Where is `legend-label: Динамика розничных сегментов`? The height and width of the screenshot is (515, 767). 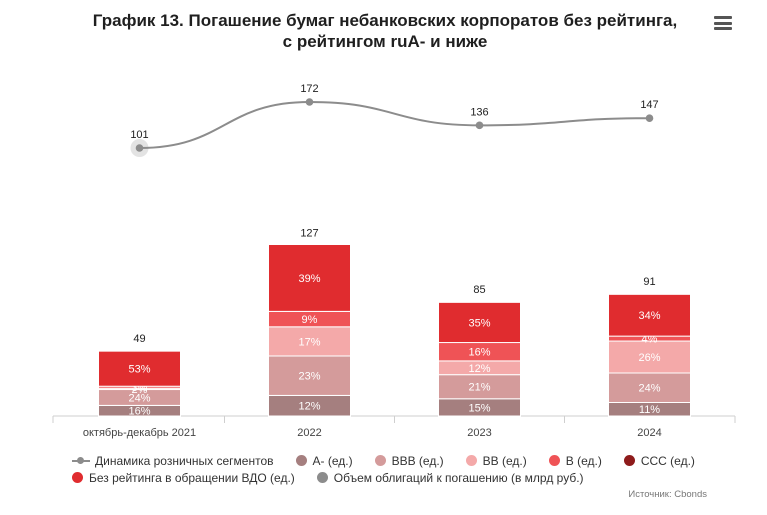 legend-label: Динамика розничных сегментов is located at coordinates (184, 460).